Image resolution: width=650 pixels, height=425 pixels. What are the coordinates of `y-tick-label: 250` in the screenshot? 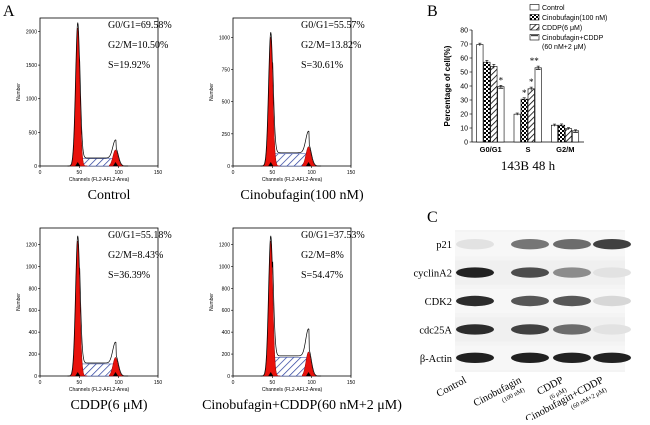 It's located at (226, 135).